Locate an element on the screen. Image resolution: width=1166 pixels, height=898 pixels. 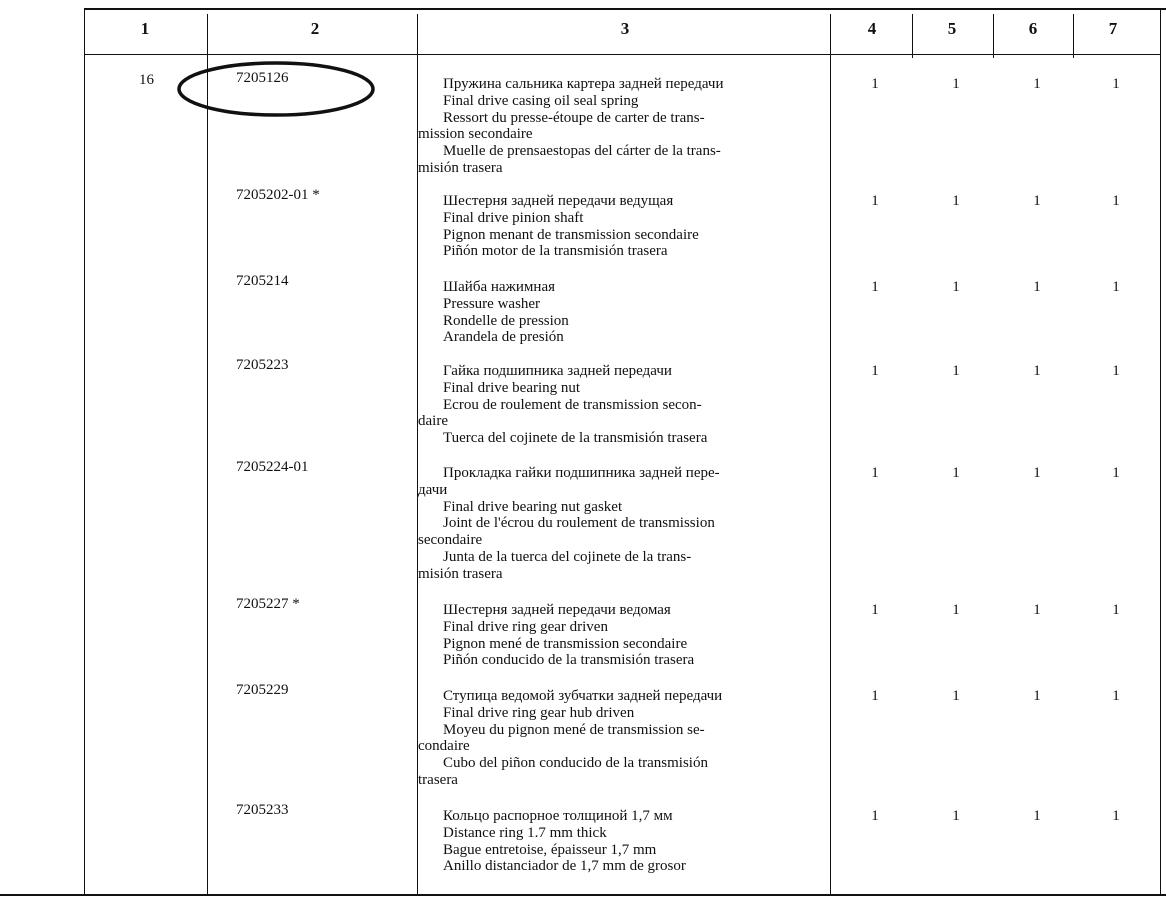
description-line: Final drive pinion shaft is located at coordinates (513, 217).